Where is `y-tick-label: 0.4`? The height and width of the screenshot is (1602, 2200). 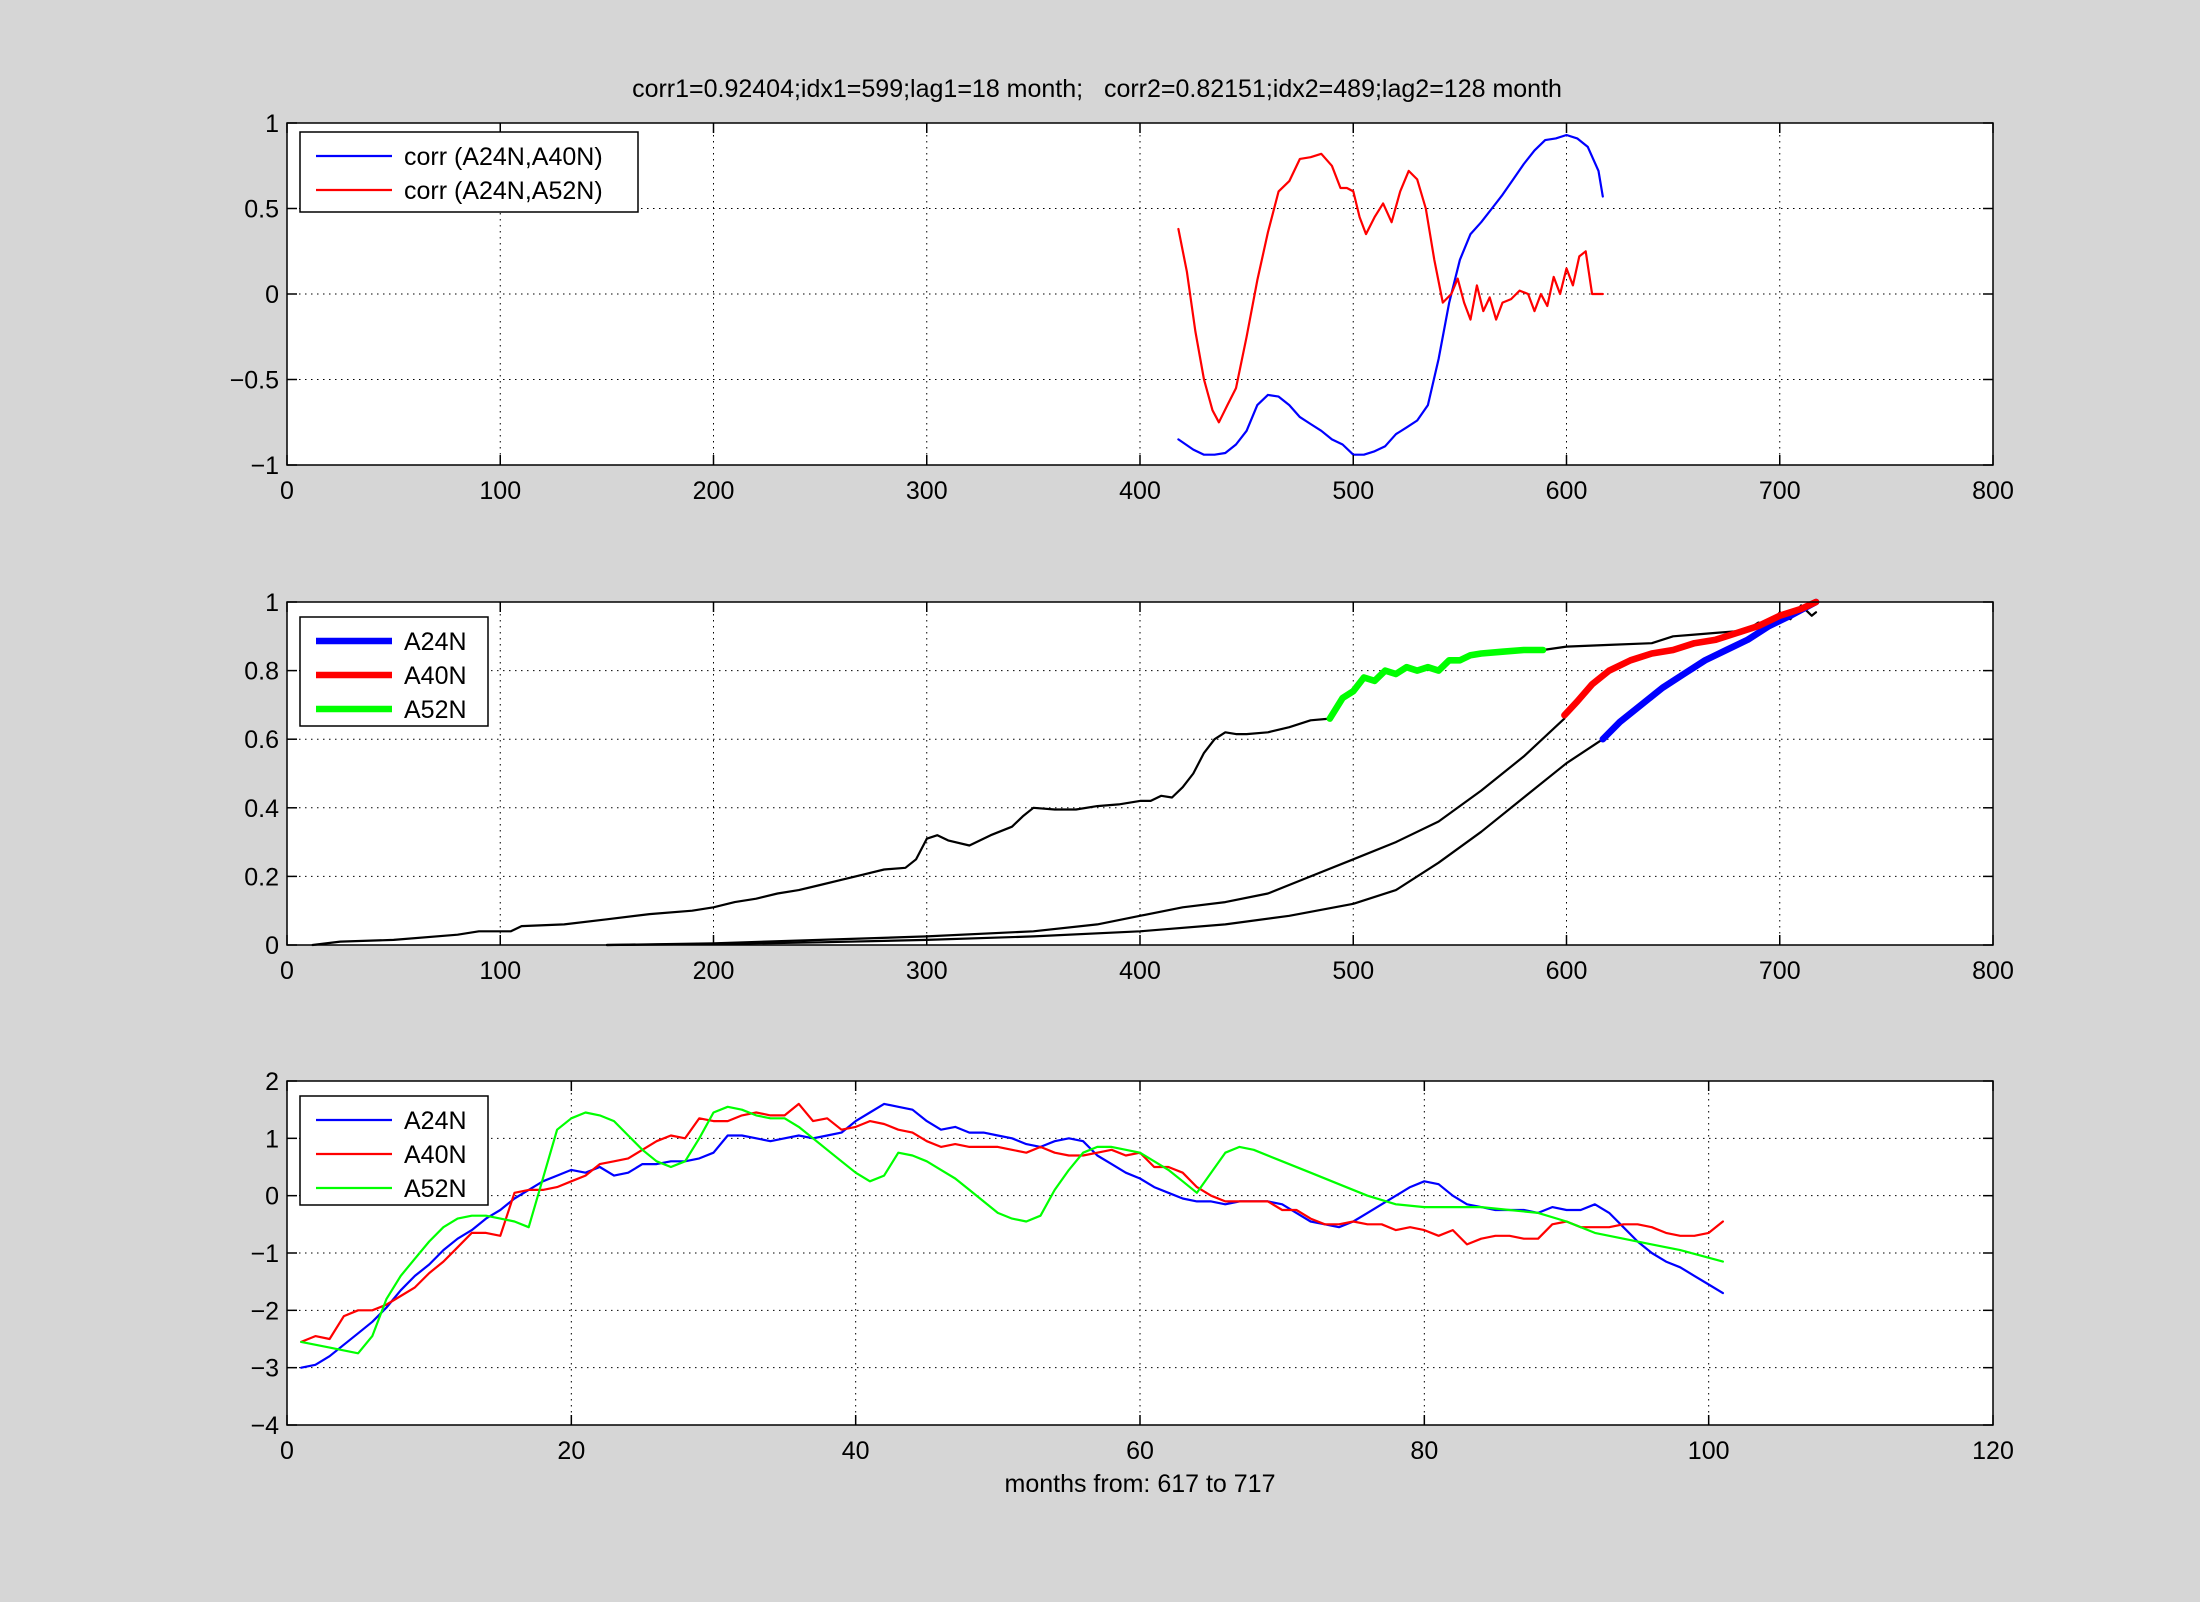
y-tick-label: 0.4 is located at coordinates (261, 809).